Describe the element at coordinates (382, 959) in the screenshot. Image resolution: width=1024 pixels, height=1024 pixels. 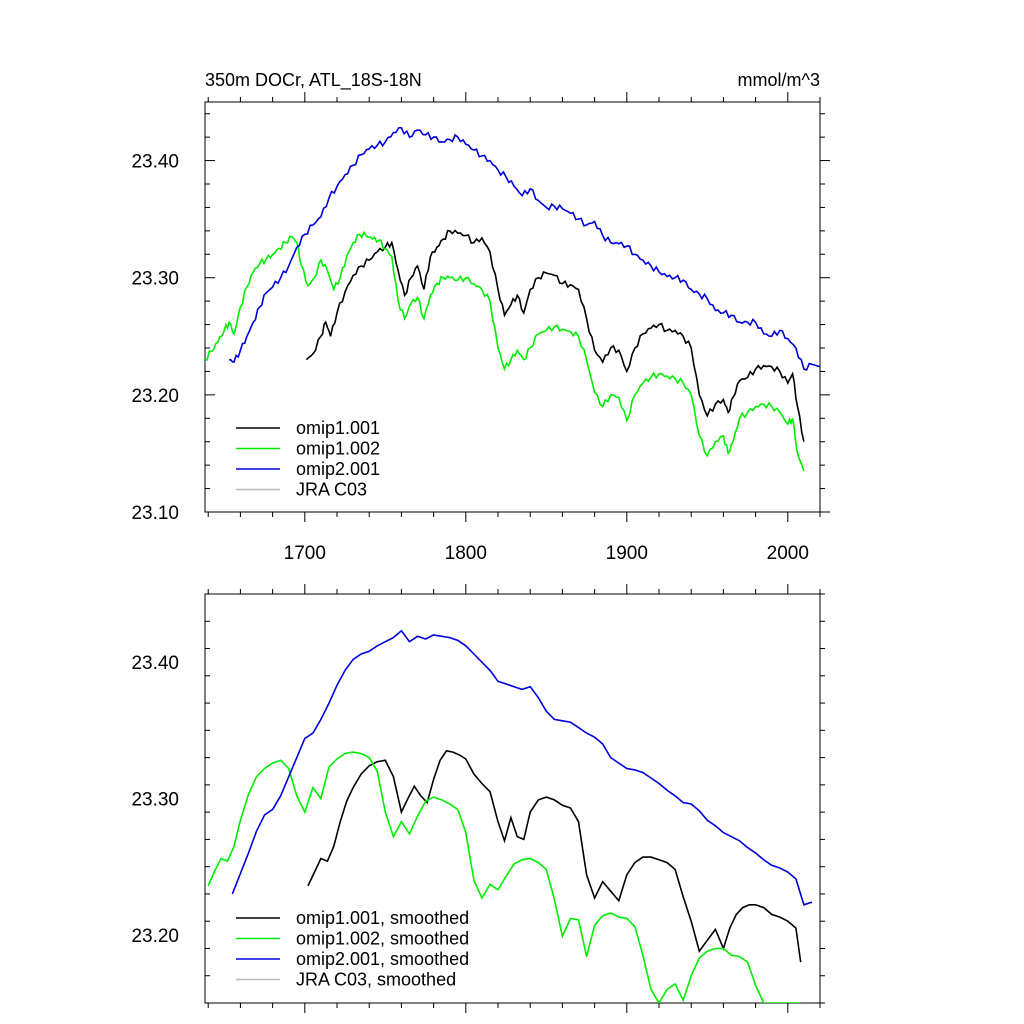
I see `legend-label-omip2_001: omip2.001, smoothed` at that location.